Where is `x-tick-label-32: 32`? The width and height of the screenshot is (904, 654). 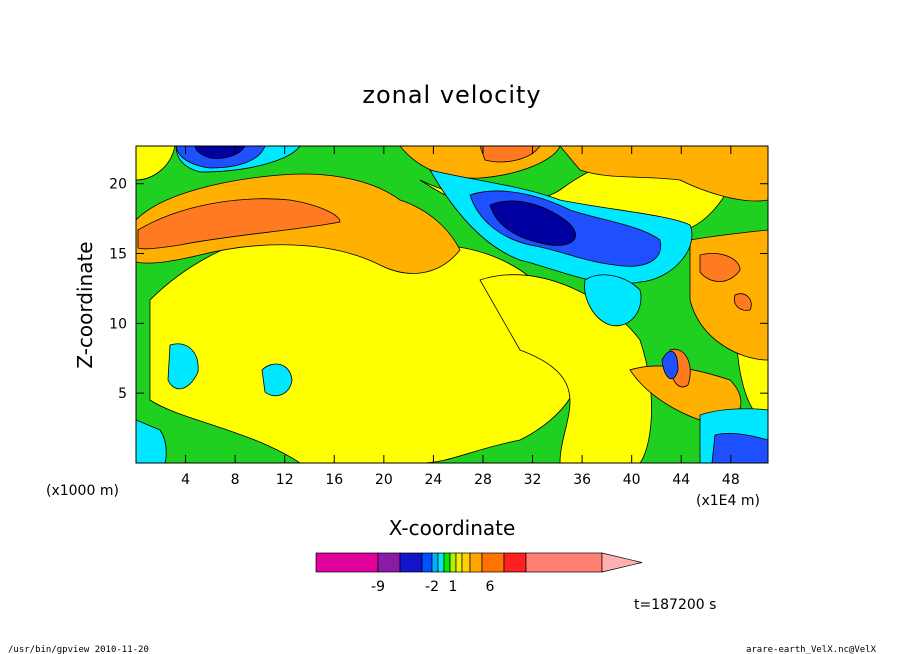 x-tick-label-32: 32 is located at coordinates (533, 480).